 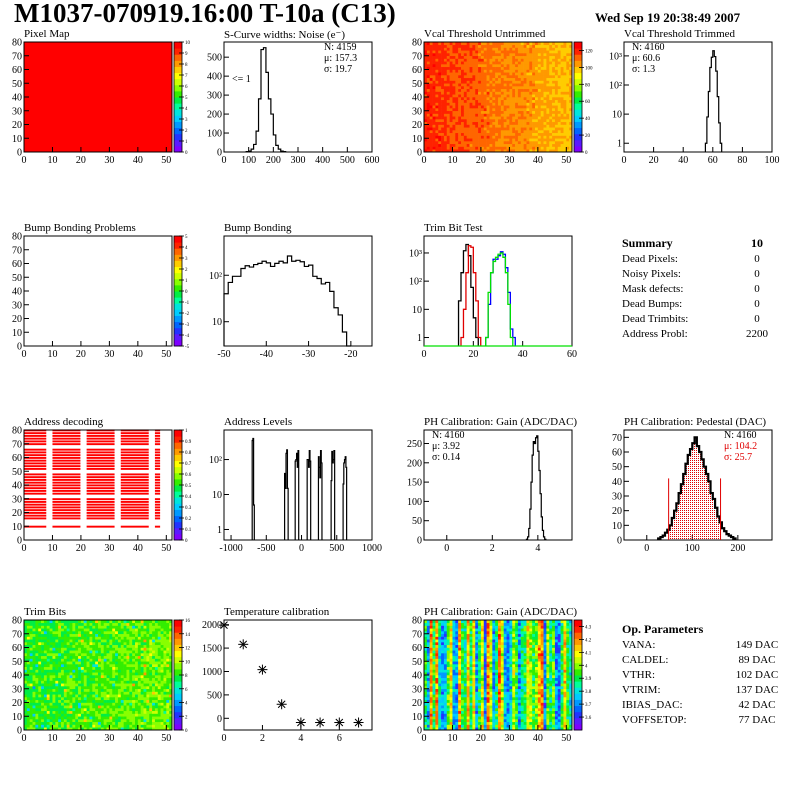 I want to click on x-tick-label: 50, so click(x=166, y=160).